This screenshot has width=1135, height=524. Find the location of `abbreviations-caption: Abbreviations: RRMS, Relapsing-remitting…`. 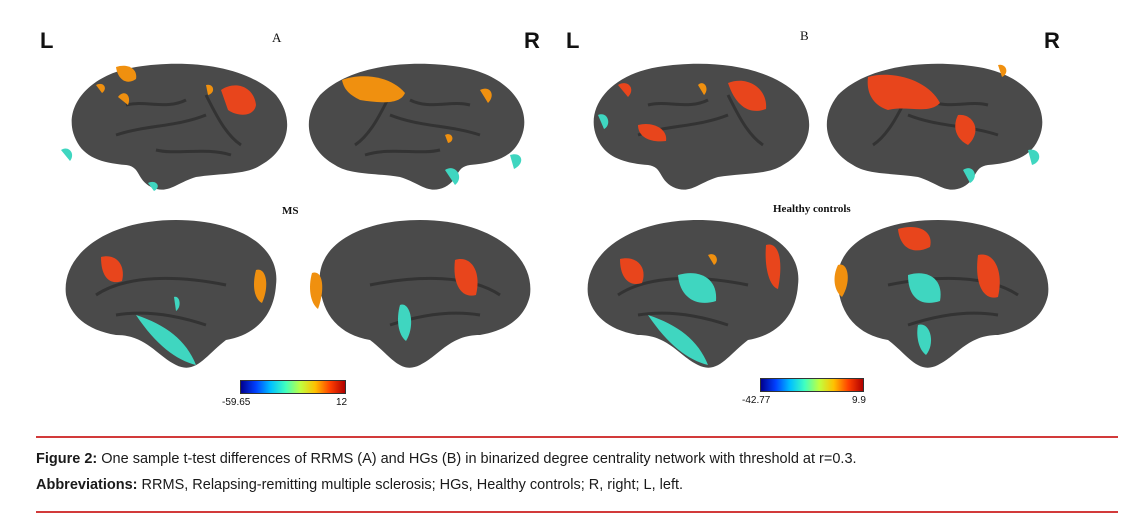

abbreviations-caption: Abbreviations: RRMS, Relapsing-remitting… is located at coordinates (359, 485).